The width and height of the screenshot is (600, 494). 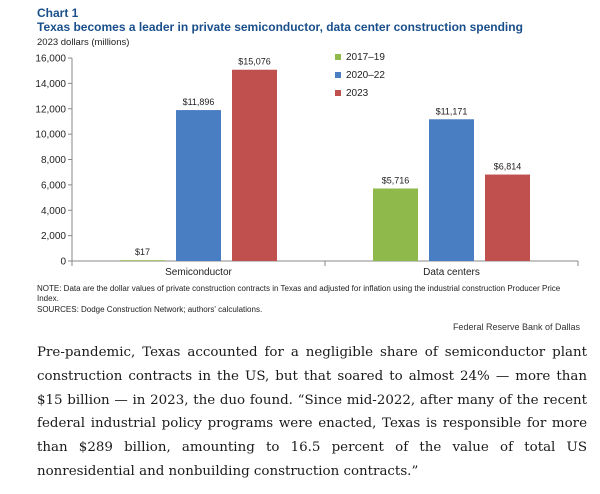 I want to click on y-tick-label: 12,000, so click(x=50, y=109).